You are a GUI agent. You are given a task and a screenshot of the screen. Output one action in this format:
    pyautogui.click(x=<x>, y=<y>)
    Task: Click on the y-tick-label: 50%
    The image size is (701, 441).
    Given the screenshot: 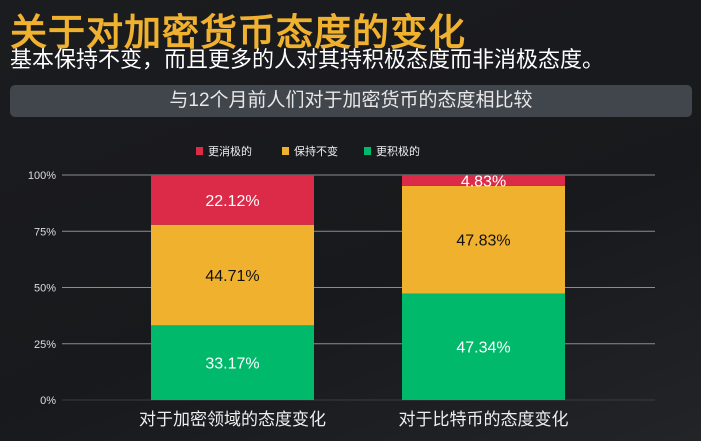 What is the action you would take?
    pyautogui.click(x=45, y=289)
    